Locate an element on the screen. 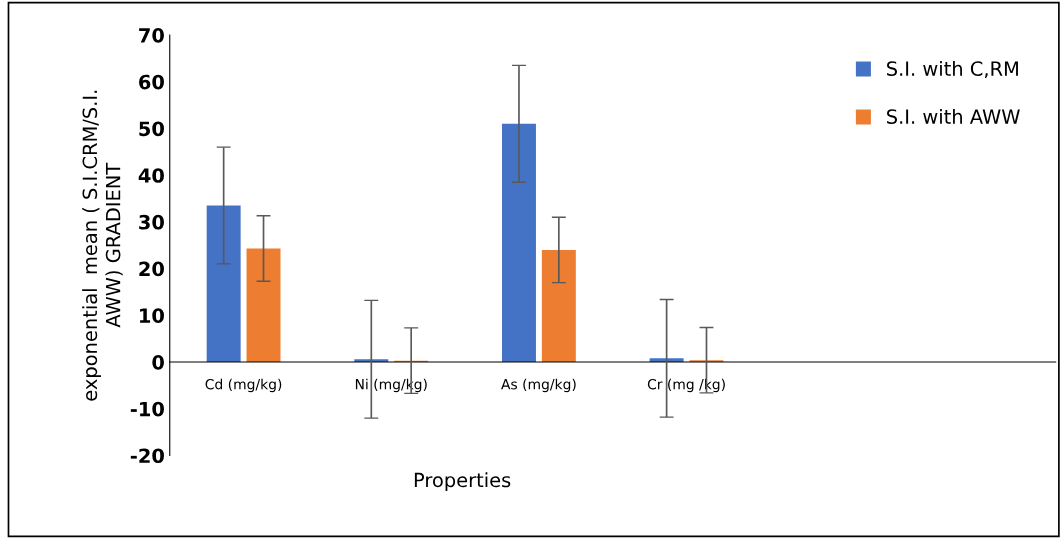 The width and height of the screenshot is (1061, 539). y-tick-label: 70 is located at coordinates (151, 35).